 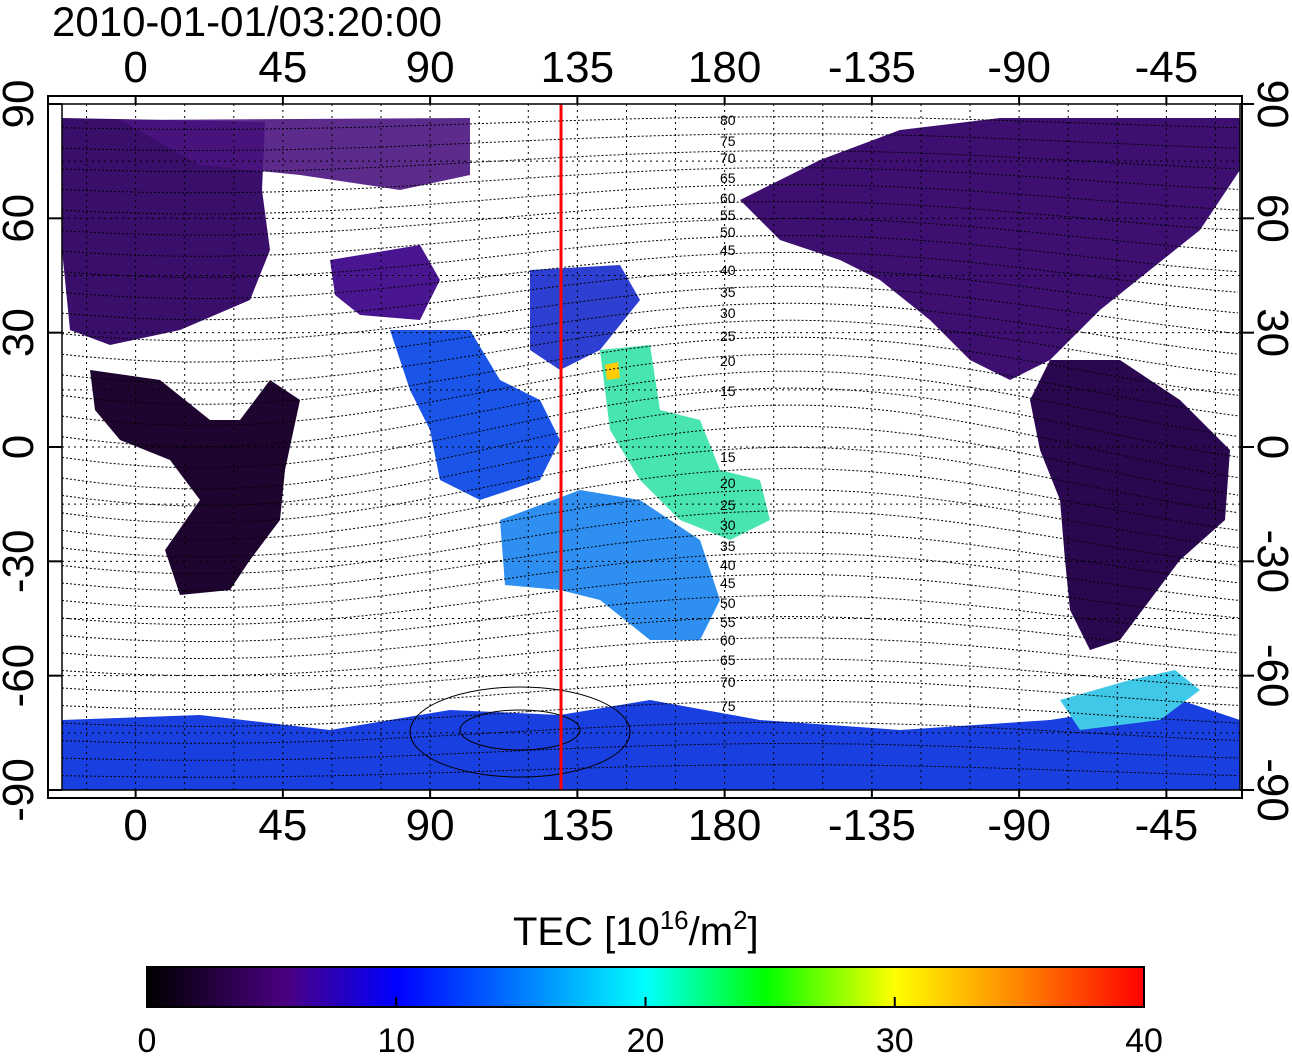 I want to click on colorbar-tick-label: 40, so click(x=1144, y=1039).